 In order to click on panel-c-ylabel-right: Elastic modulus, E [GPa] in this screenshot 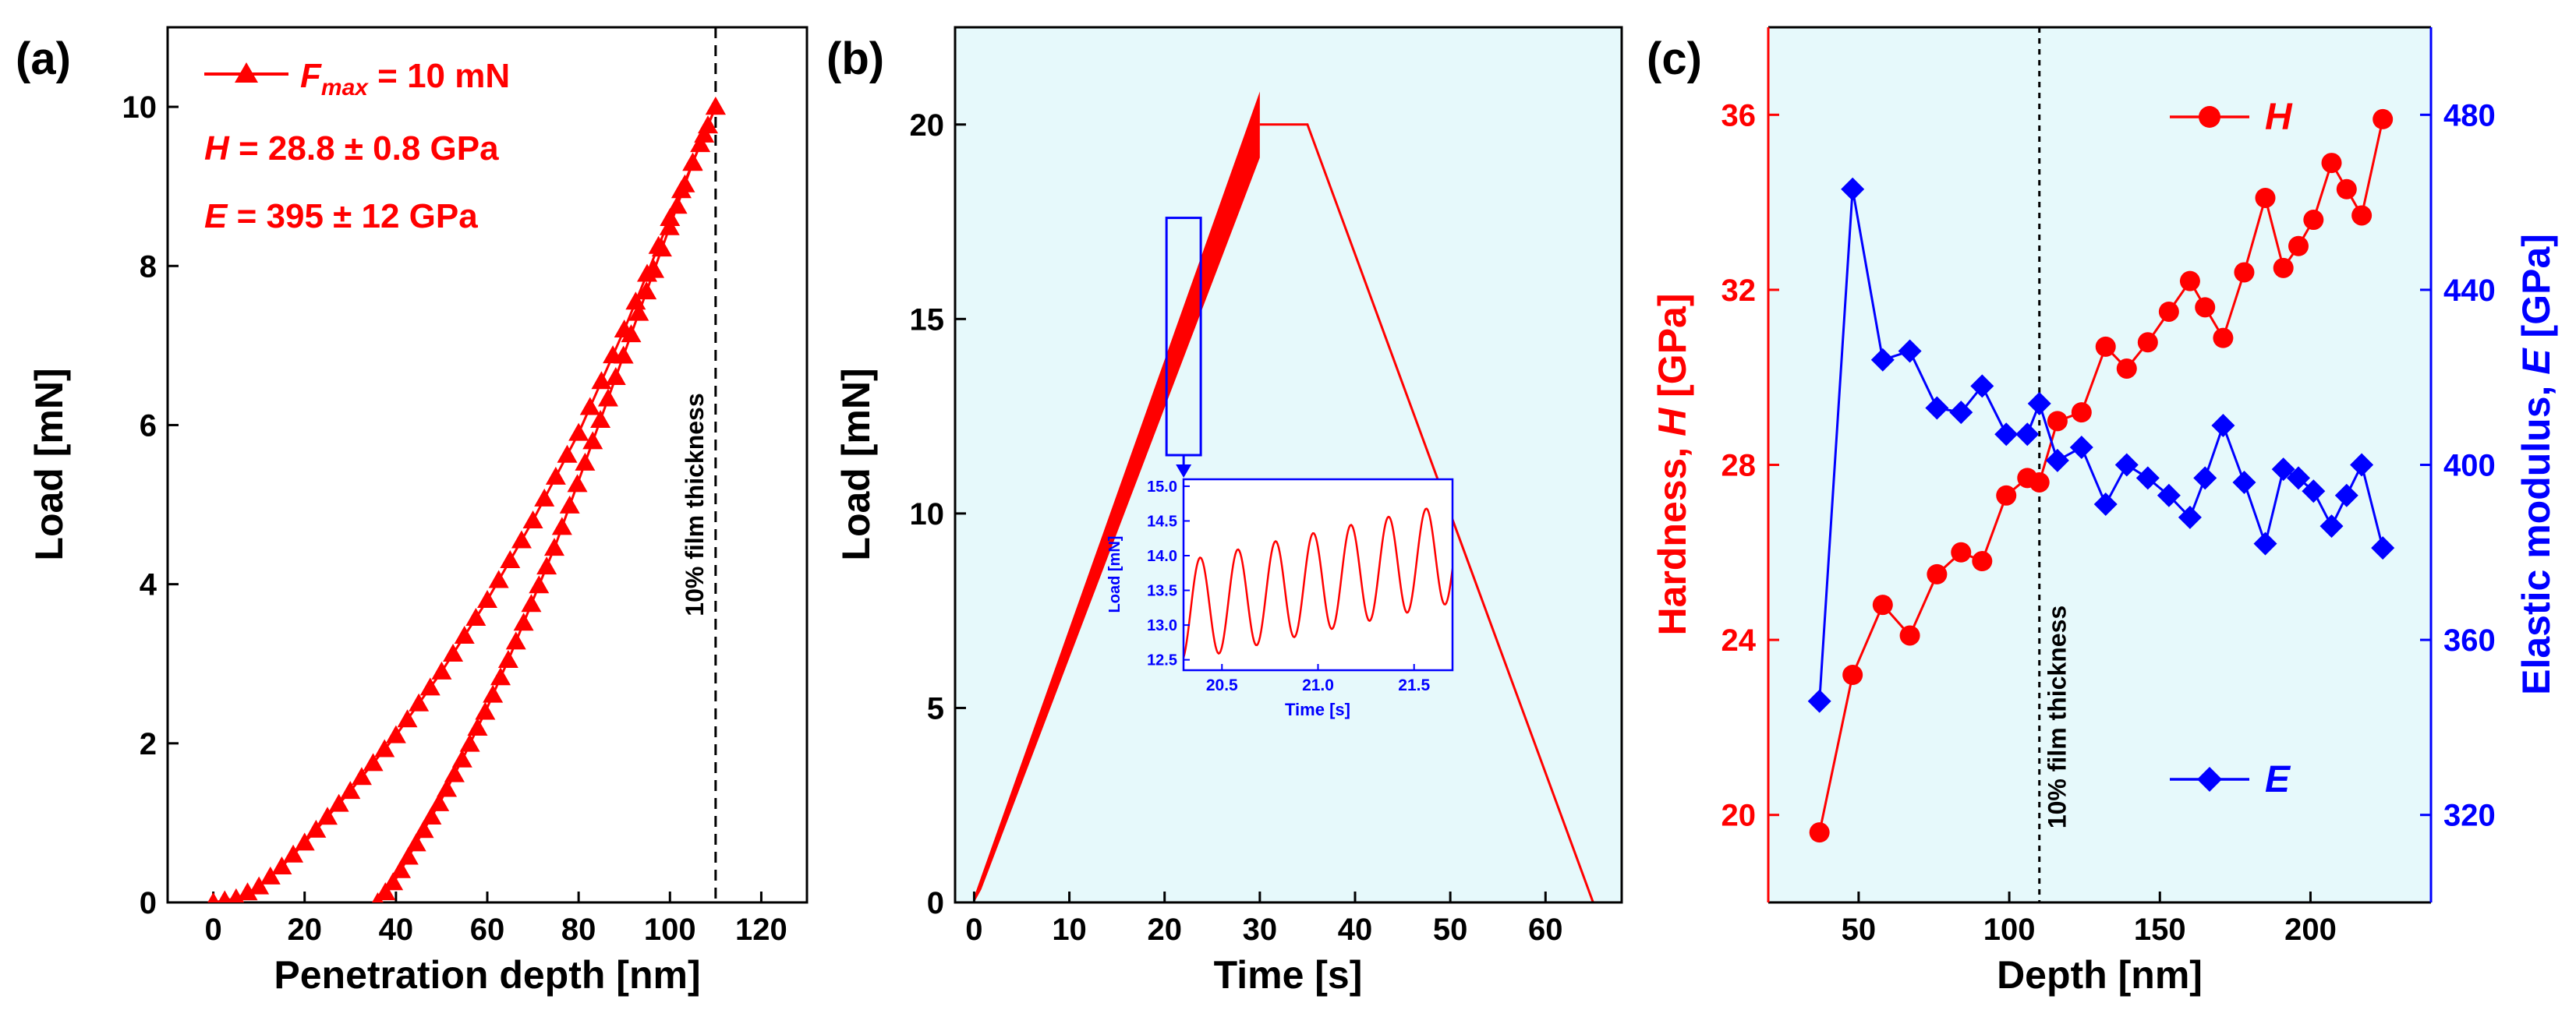, I will do `click(2536, 464)`.